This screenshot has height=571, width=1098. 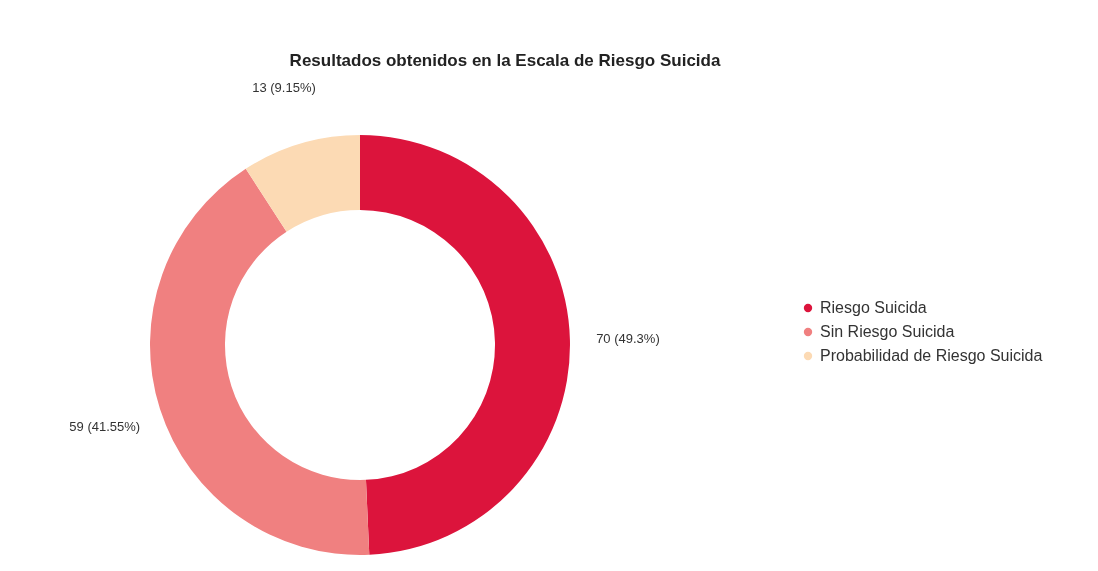 What do you see at coordinates (931, 355) in the screenshot?
I see `legend-label: Probabilidad de Riesgo Suicida` at bounding box center [931, 355].